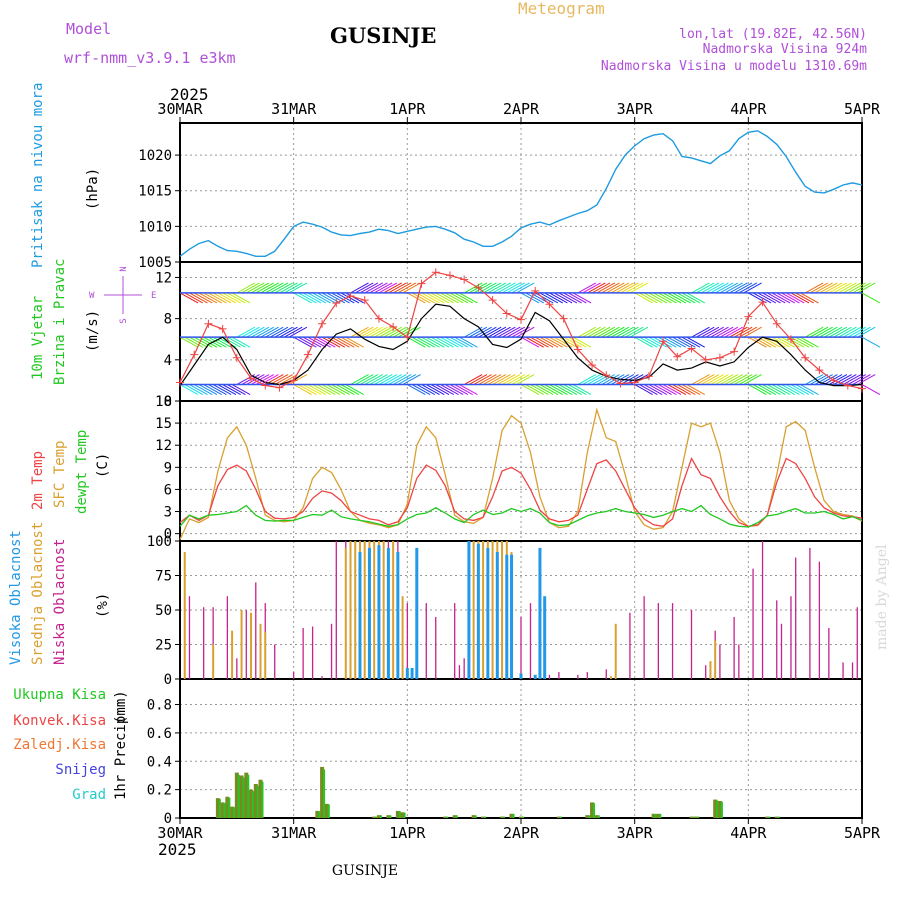 This screenshot has height=904, width=900. I want to click on model-name: wrf-nmm_v3.9.1 e3km, so click(150, 58).